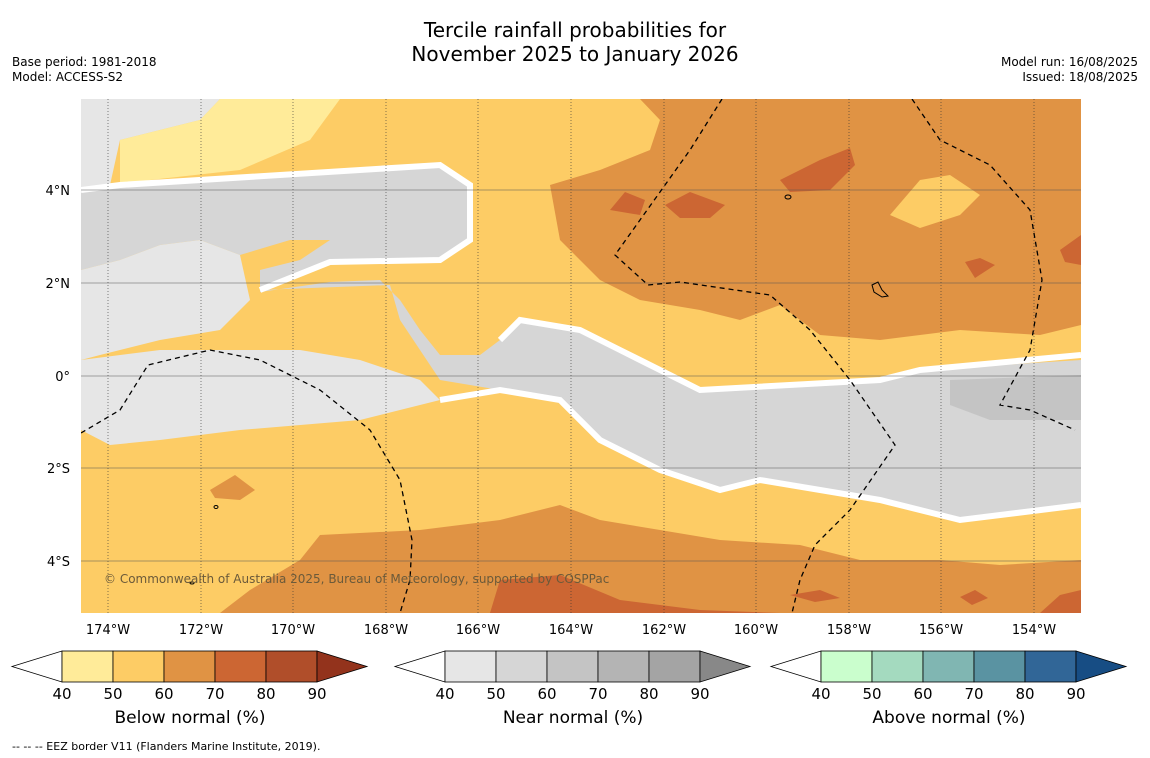 The height and width of the screenshot is (758, 1150). What do you see at coordinates (664, 630) in the screenshot?
I see `lon-tick-162w: 162°W` at bounding box center [664, 630].